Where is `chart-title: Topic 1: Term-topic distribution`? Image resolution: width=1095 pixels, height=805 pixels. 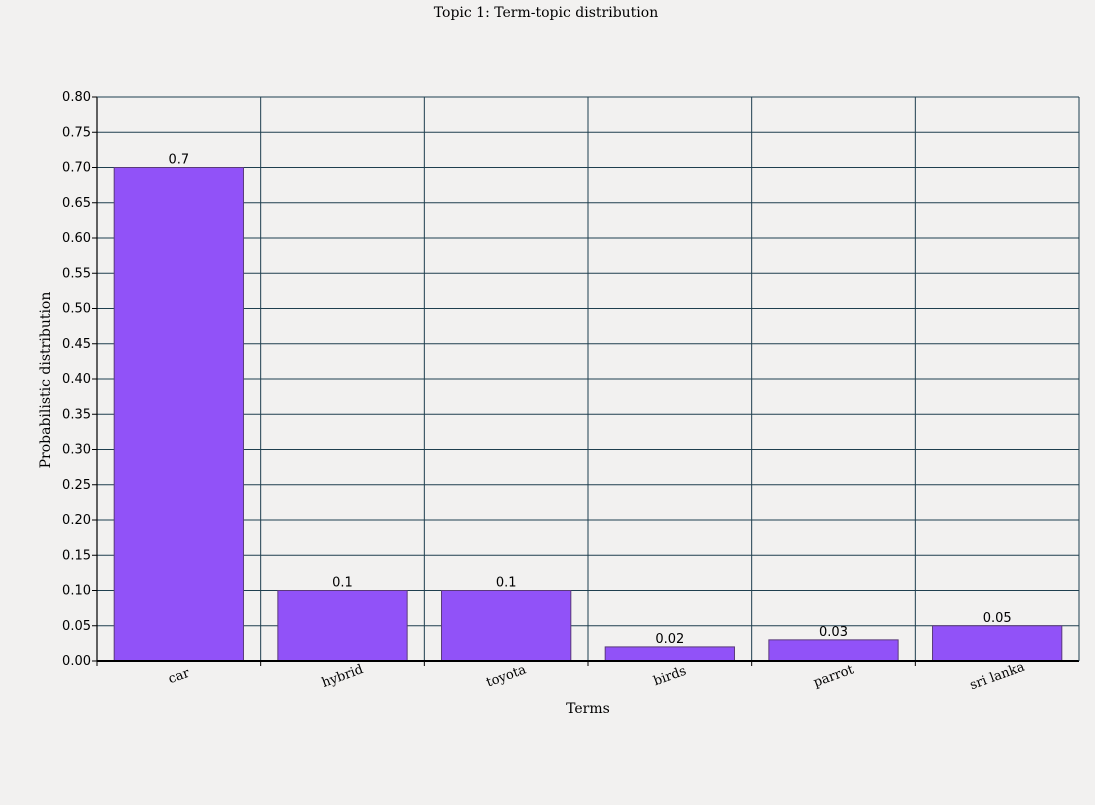
chart-title: Topic 1: Term-topic distribution is located at coordinates (546, 13).